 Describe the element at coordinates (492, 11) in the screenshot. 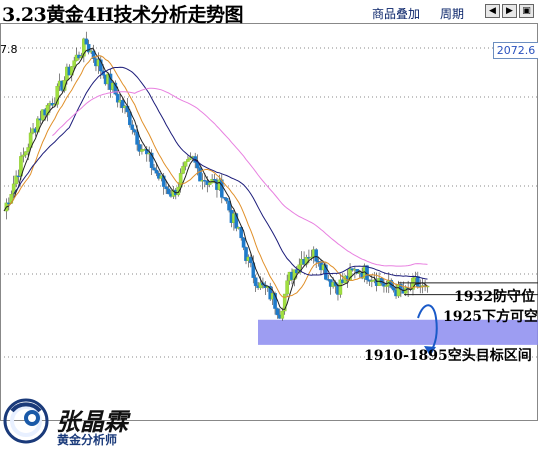

I see `arrow-left-icon: ◀` at that location.